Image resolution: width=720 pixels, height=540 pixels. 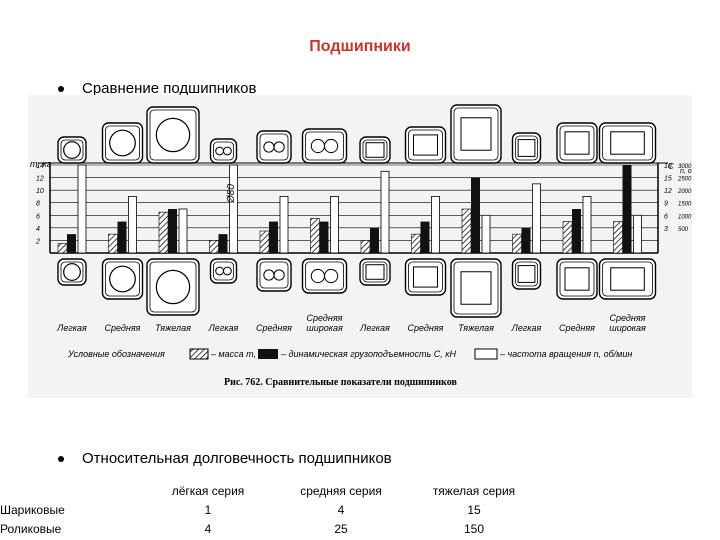 I want to click on series-label: Тяжелая, so click(x=476, y=328).